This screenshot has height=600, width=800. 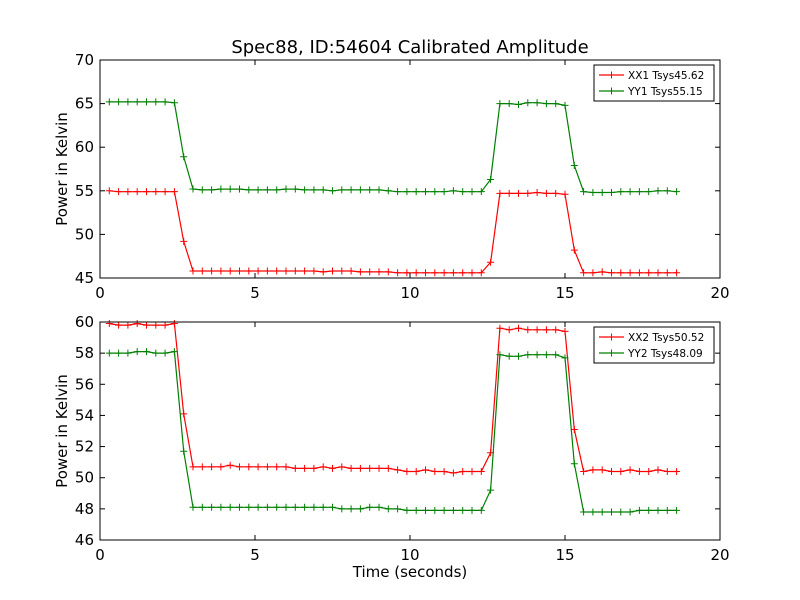 I want to click on x-axis-label: Time (seconds), so click(x=410, y=572).